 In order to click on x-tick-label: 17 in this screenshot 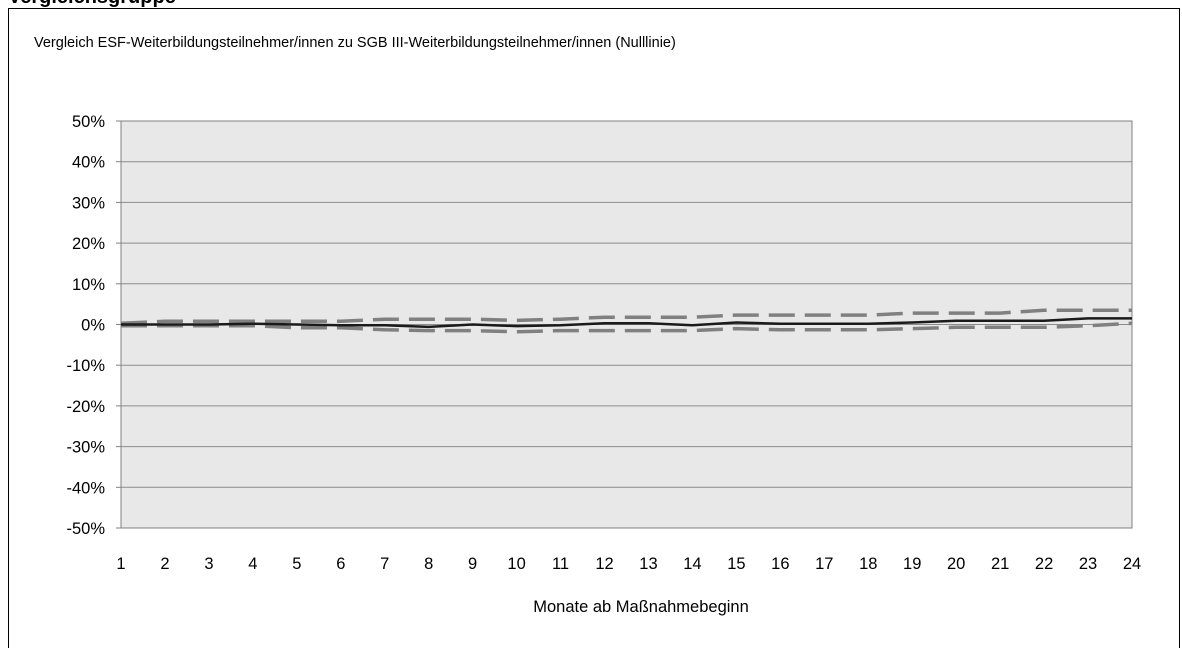, I will do `click(824, 564)`.